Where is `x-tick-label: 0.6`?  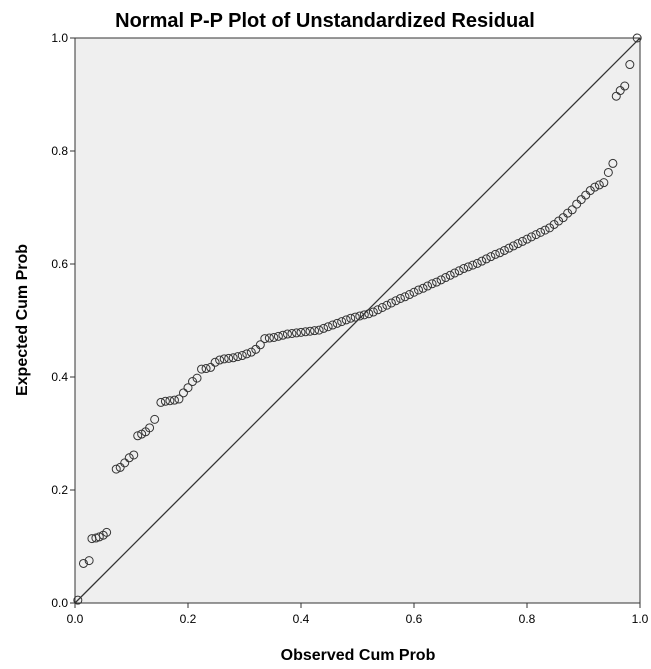 x-tick-label: 0.6 is located at coordinates (414, 619).